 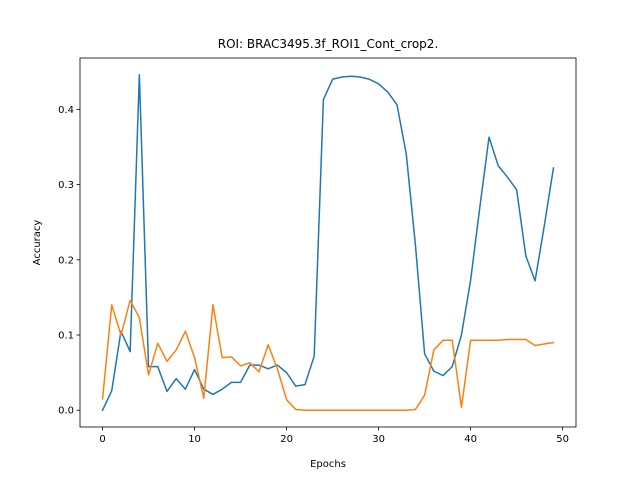 What do you see at coordinates (66, 260) in the screenshot?
I see `y-tick-label: 0.2` at bounding box center [66, 260].